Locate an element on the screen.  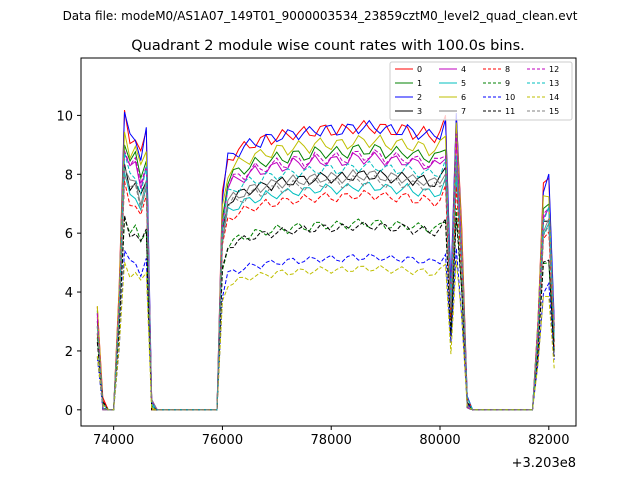
legend-label-11: 11 is located at coordinates (510, 111).